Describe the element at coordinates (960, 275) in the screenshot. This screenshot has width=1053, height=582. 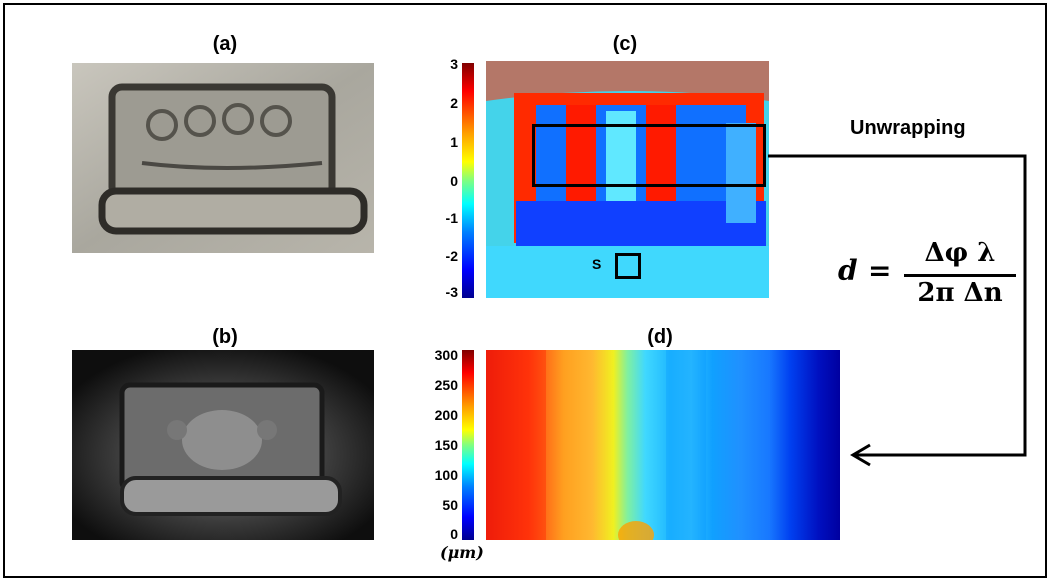
I see `fraction-bar` at that location.